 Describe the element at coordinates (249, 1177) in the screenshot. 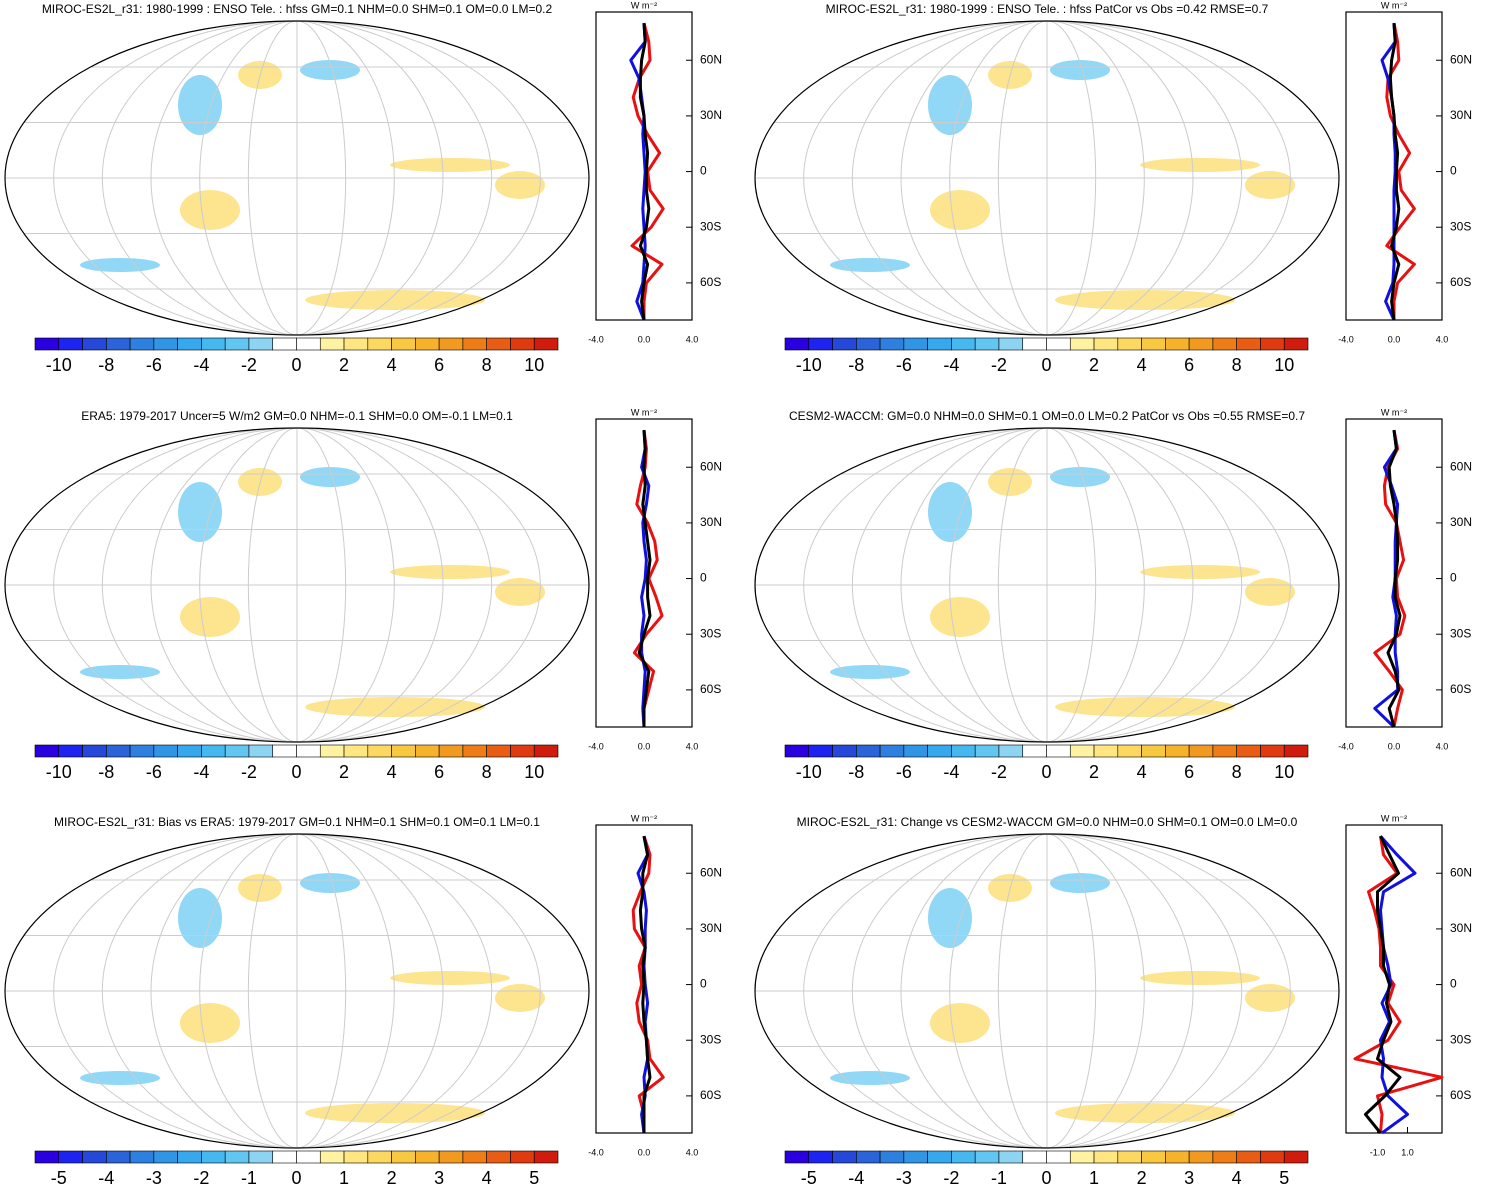

I see `colorbar-label: -1` at that location.